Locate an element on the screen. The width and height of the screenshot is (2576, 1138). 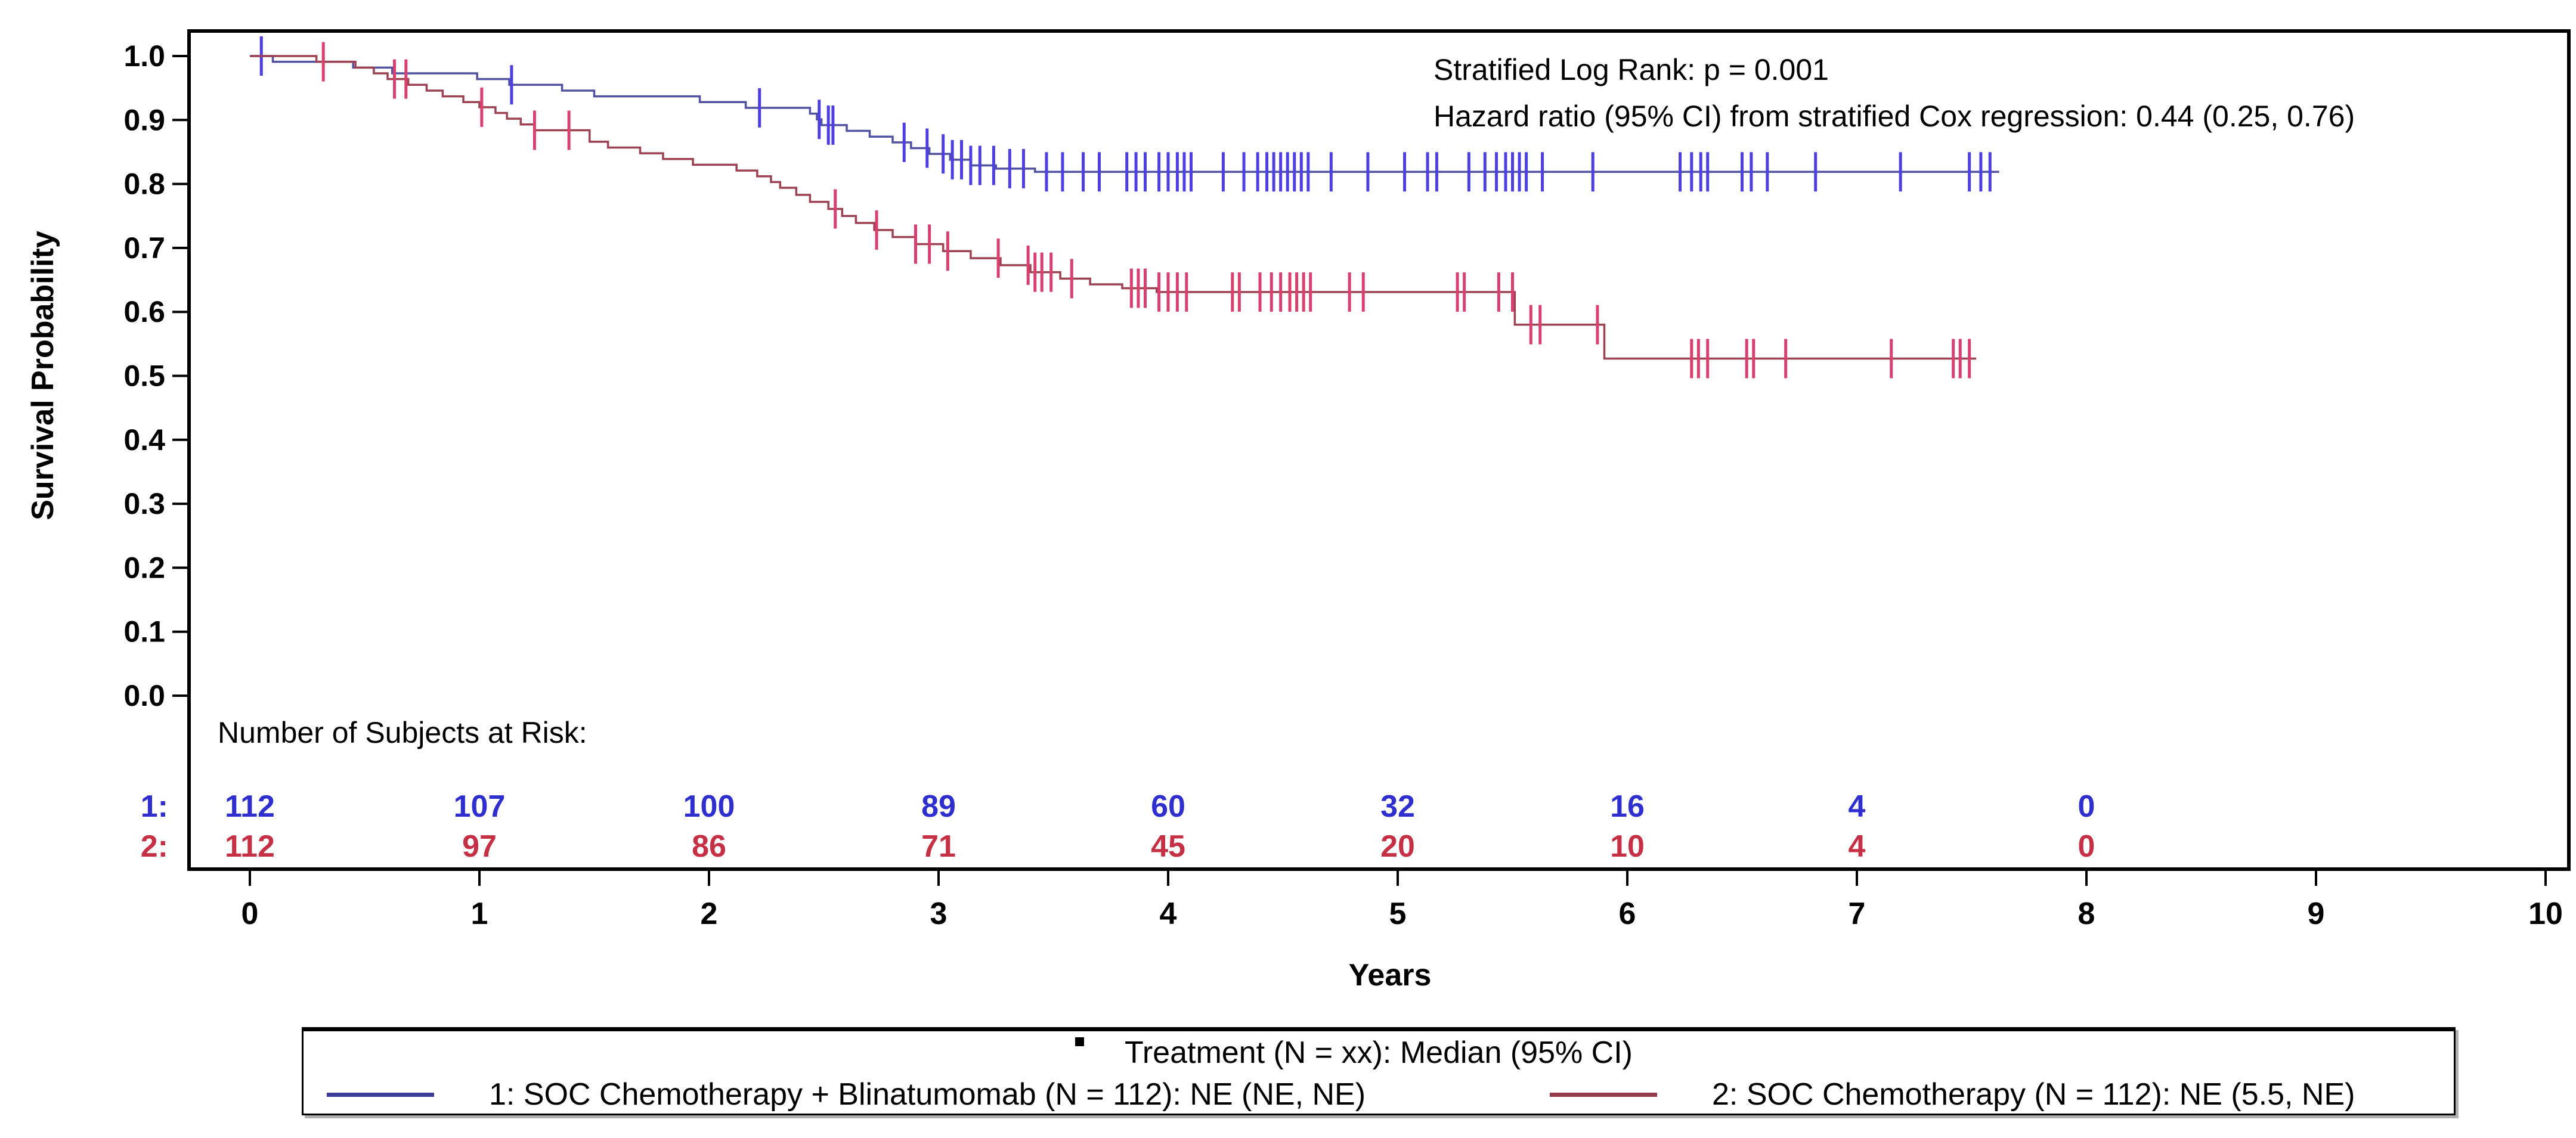
risk-count: 86 is located at coordinates (709, 846).